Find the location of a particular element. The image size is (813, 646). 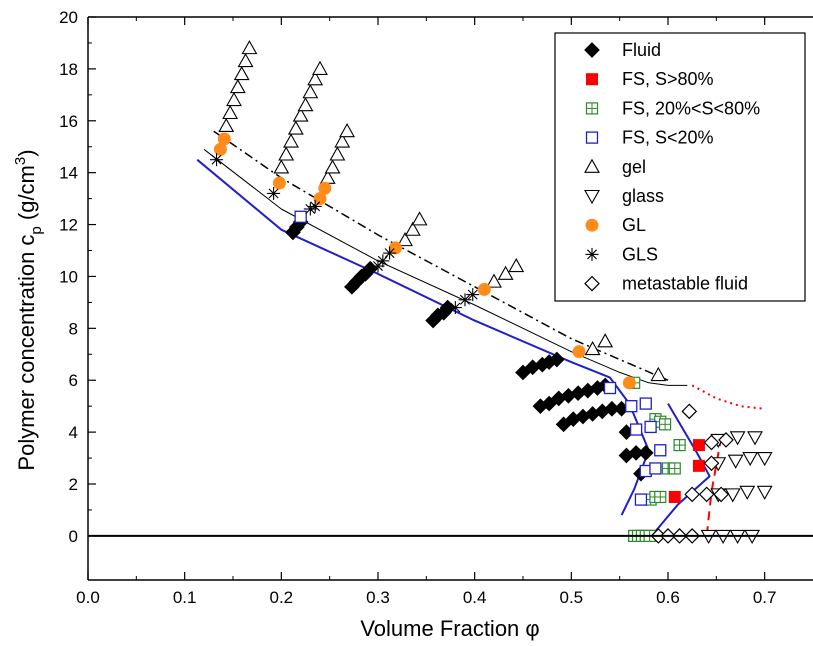

legend-label-8: GLS is located at coordinates (640, 254).